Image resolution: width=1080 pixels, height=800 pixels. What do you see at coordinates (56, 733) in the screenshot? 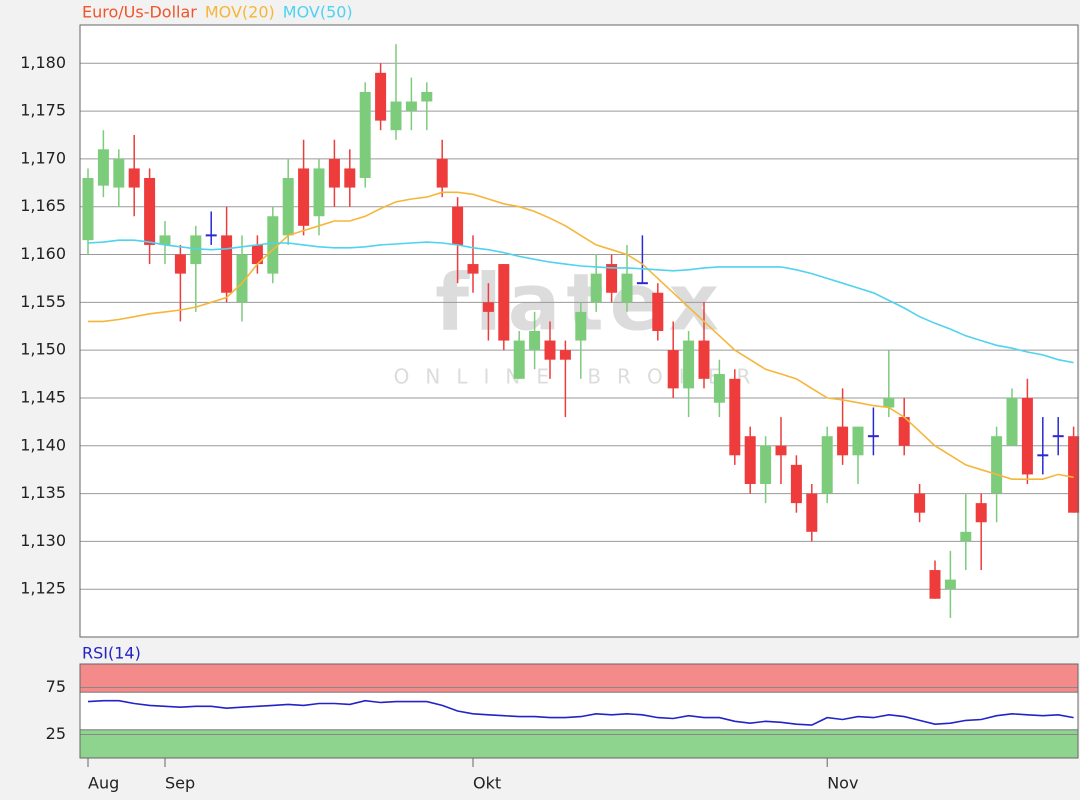
I see `y-tick-label: 25` at bounding box center [56, 733].